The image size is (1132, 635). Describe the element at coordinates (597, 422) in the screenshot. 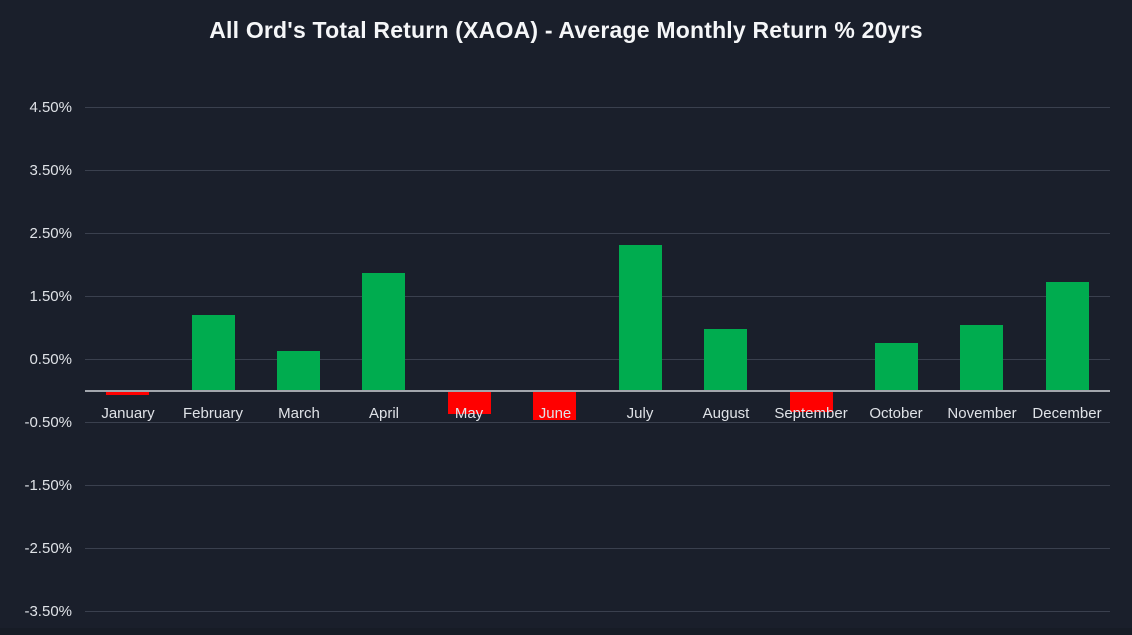

I see `gridline--0.50%` at that location.